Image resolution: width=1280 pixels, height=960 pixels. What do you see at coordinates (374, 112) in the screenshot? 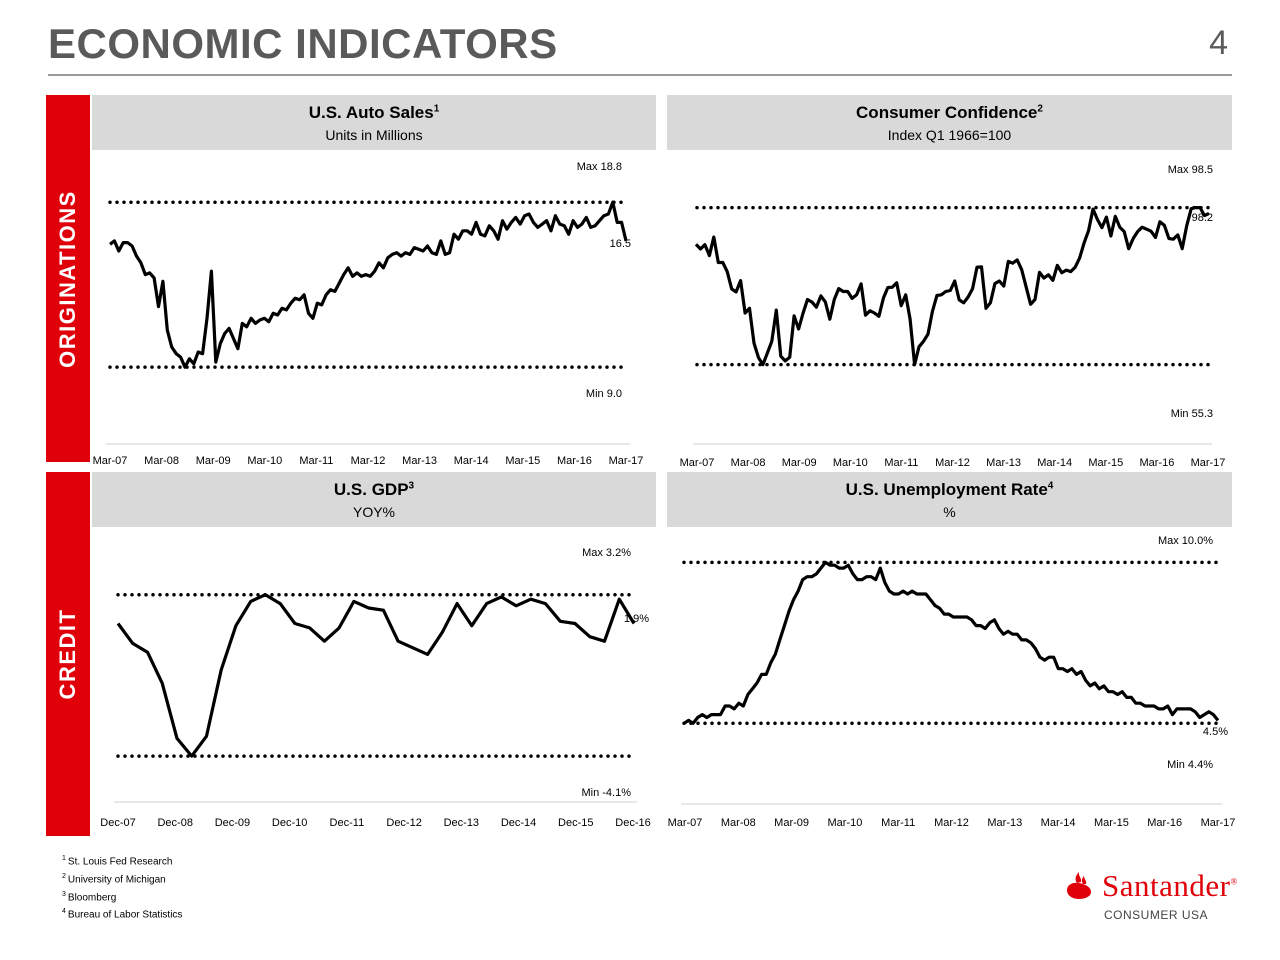
I see `auto-sales-title: U.S. Auto Sales1` at bounding box center [374, 112].